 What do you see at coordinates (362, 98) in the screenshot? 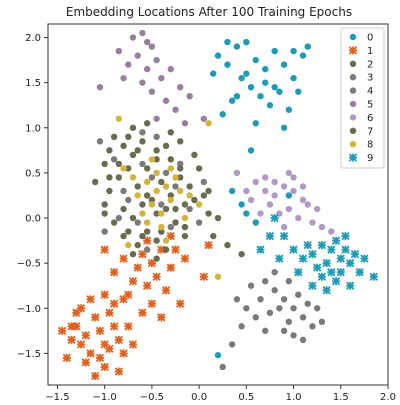
I see `legend-box` at bounding box center [362, 98].